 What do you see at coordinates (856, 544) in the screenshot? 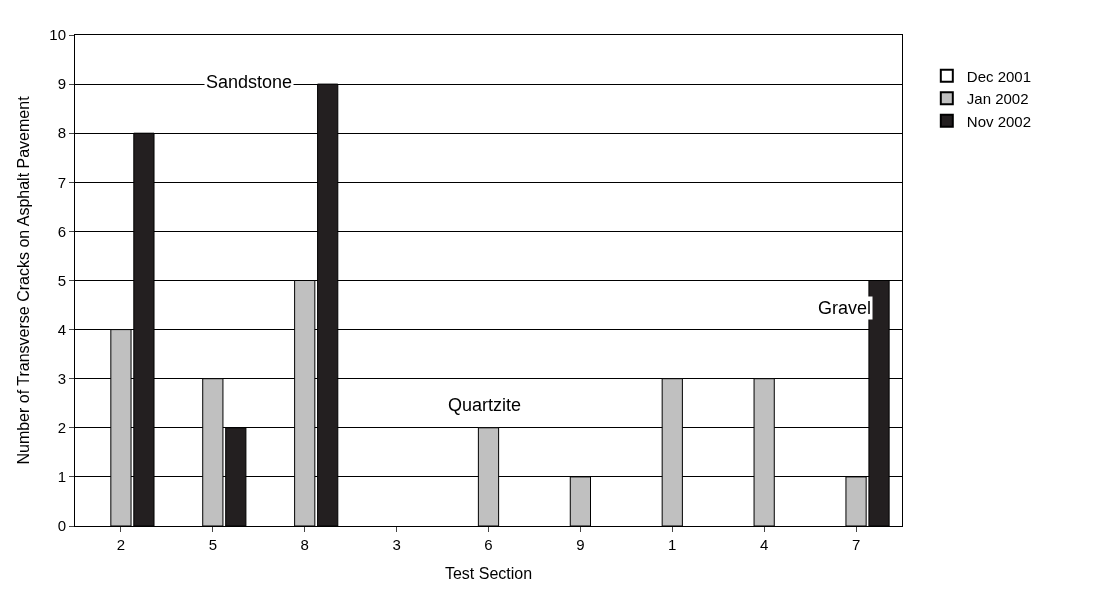
I see `x-tick-label: 7` at bounding box center [856, 544].